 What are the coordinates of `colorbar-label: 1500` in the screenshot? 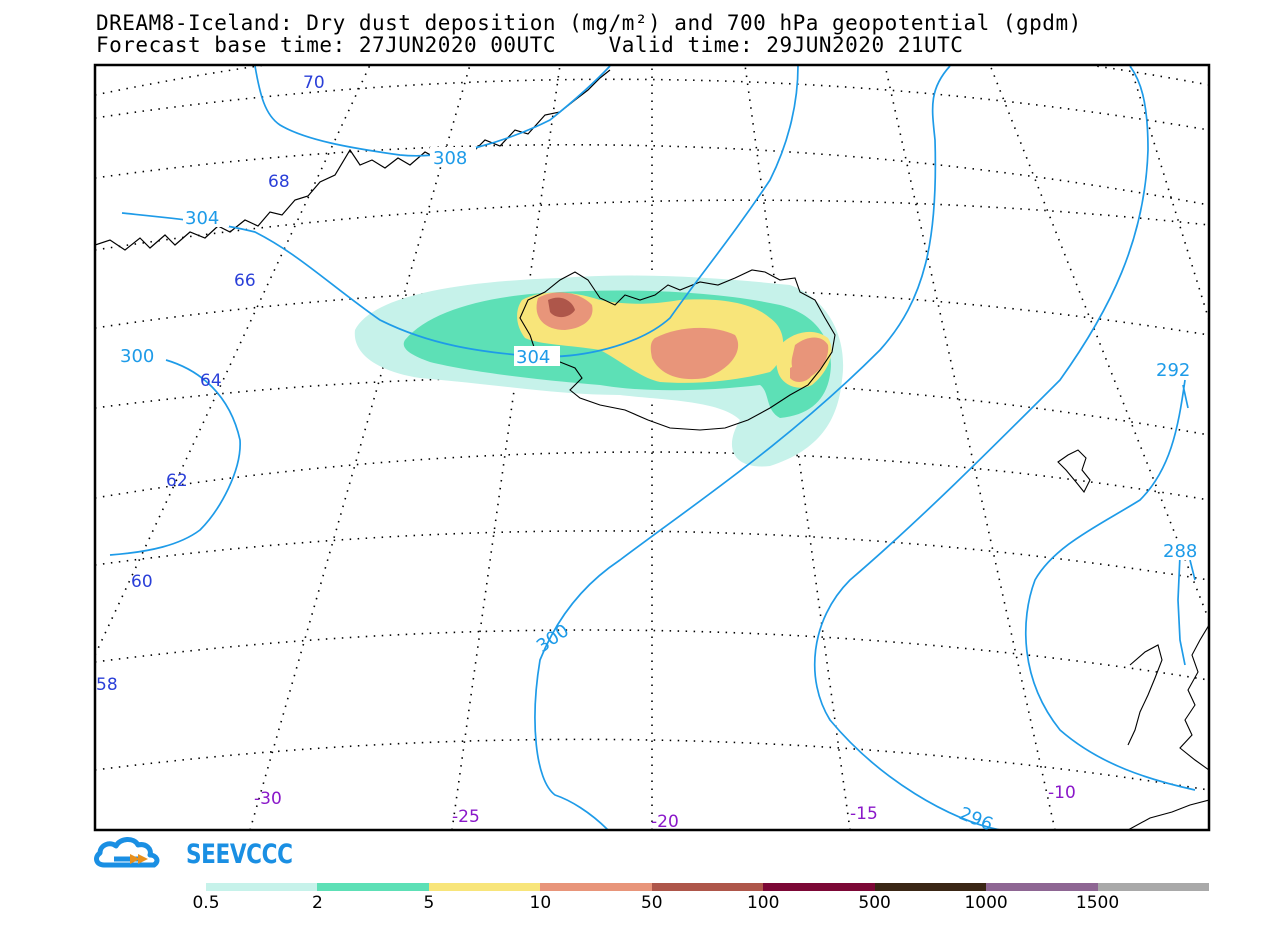 It's located at (1097, 903).